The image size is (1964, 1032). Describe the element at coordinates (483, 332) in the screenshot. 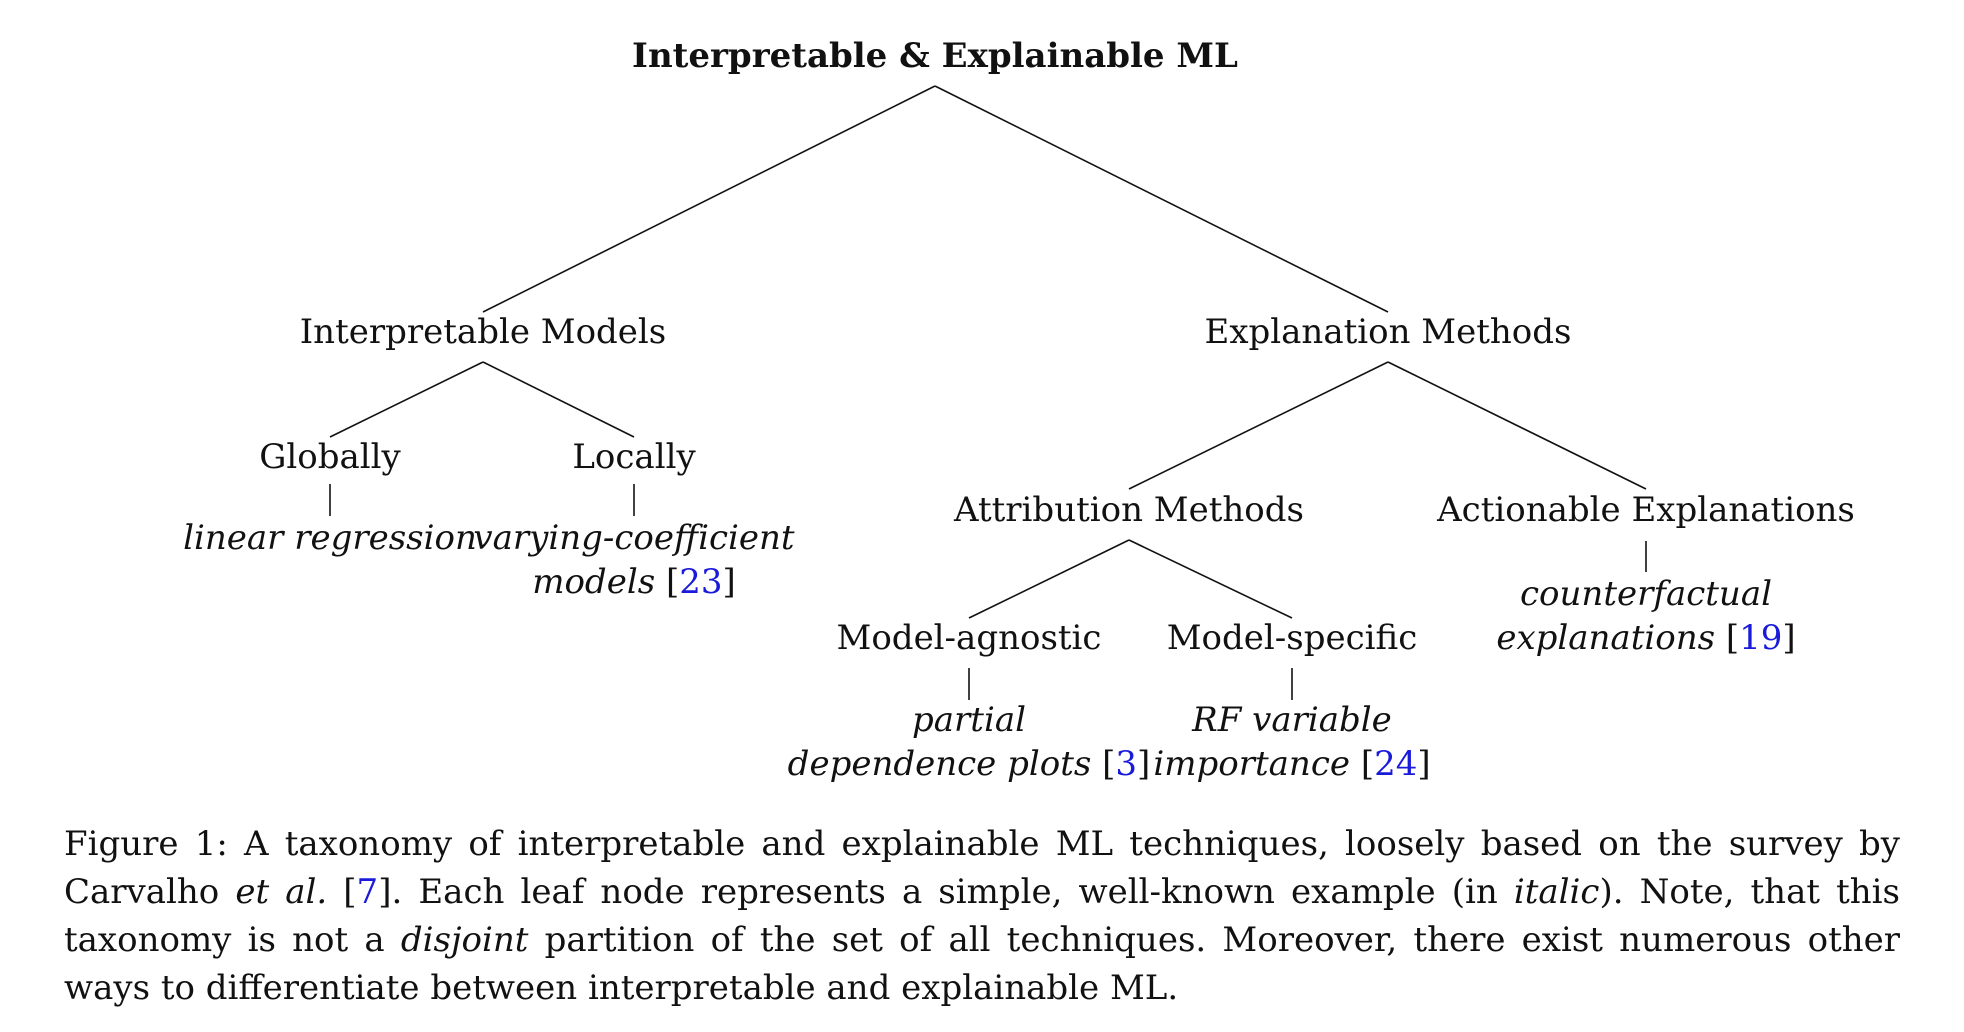

I see `node-interpretable-models: Interpretable Models` at that location.